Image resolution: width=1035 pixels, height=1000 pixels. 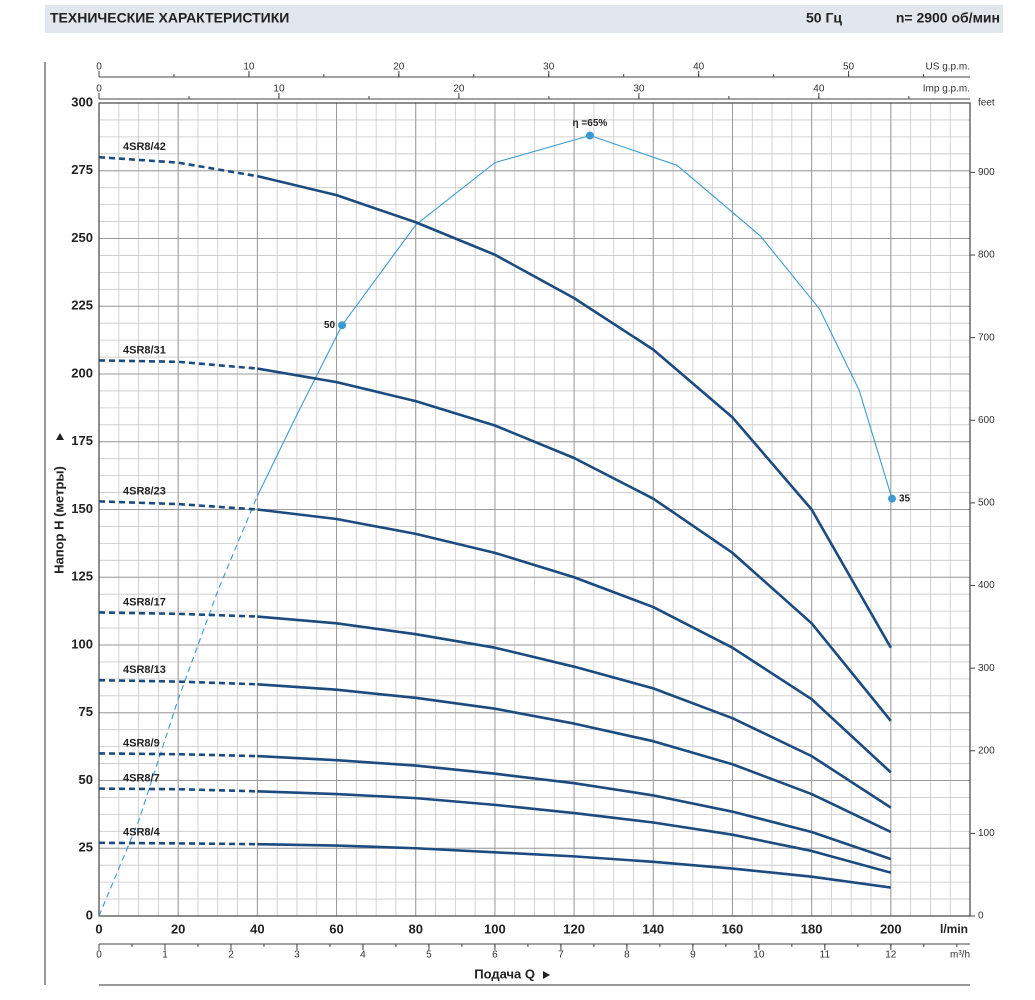 I want to click on y-axis-label: Напор H (метры), so click(x=58, y=520).